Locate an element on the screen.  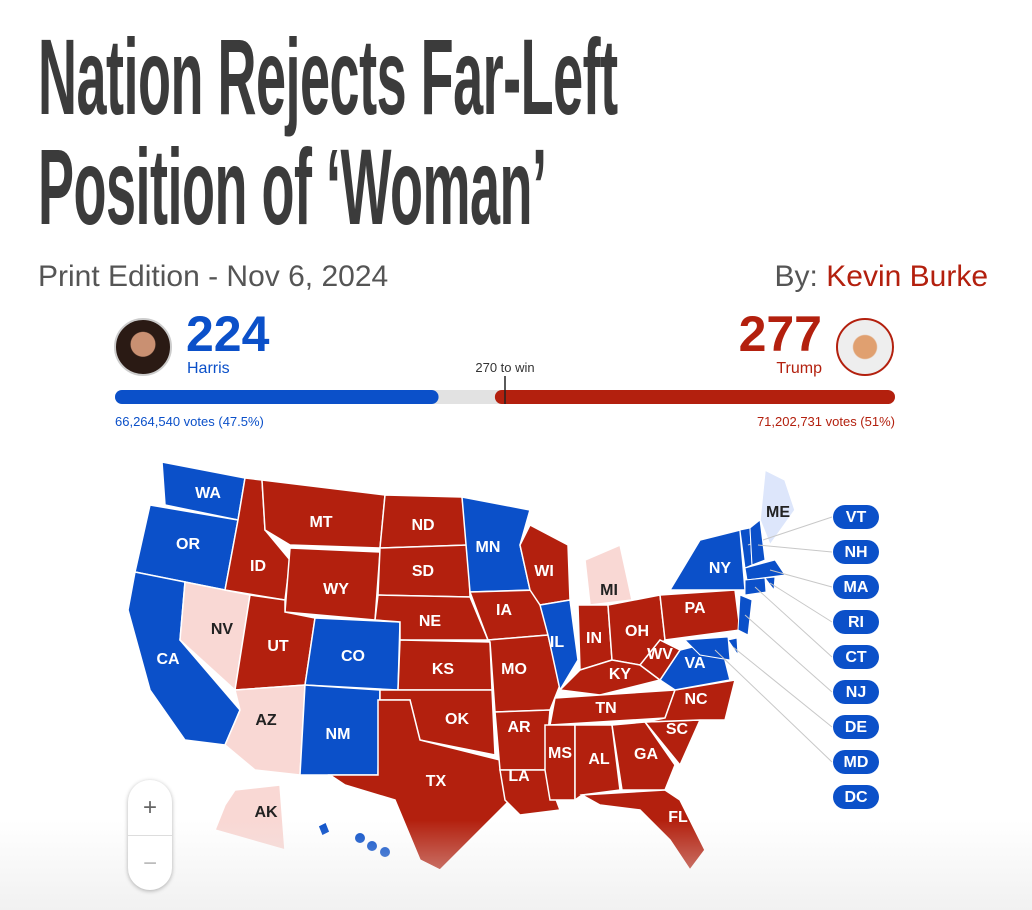
state-label: IA is located at coordinates (504, 610).